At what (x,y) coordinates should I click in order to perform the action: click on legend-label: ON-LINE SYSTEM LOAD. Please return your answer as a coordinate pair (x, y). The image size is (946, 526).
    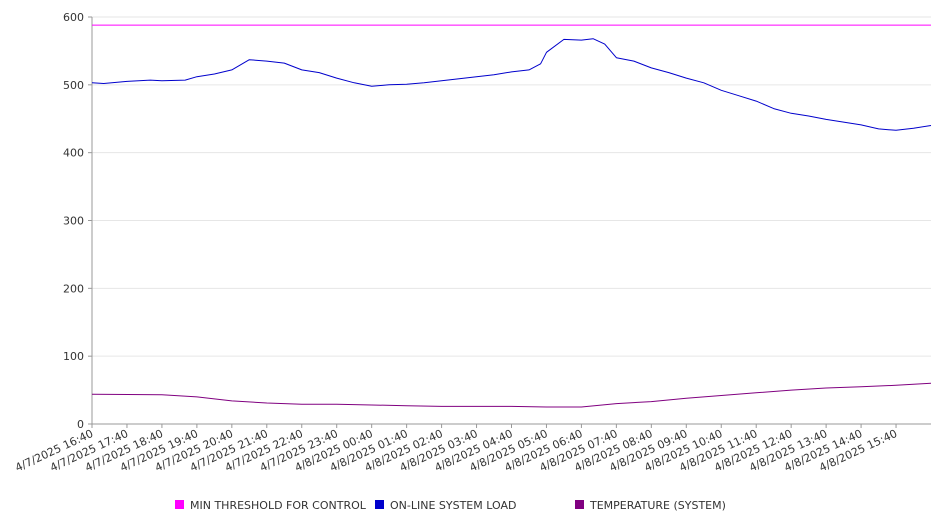
    Looking at the image, I should click on (453, 505).